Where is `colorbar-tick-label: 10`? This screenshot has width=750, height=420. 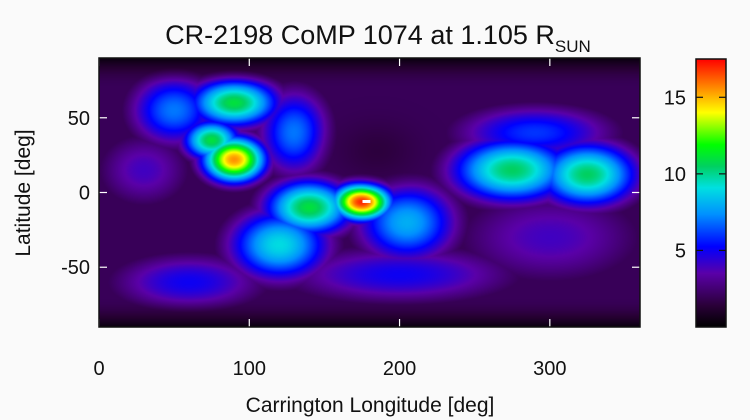
colorbar-tick-label: 10 is located at coordinates (675, 175).